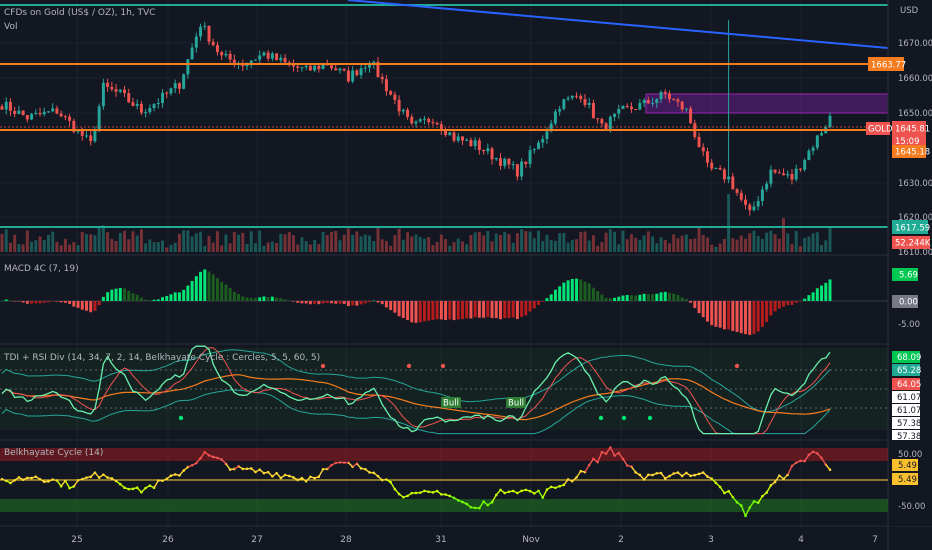 This screenshot has height=550, width=932. Describe the element at coordinates (474, 540) in the screenshot. I see `time-axis: 25 26 27 28 31 Nov 2 3 4 7` at that location.